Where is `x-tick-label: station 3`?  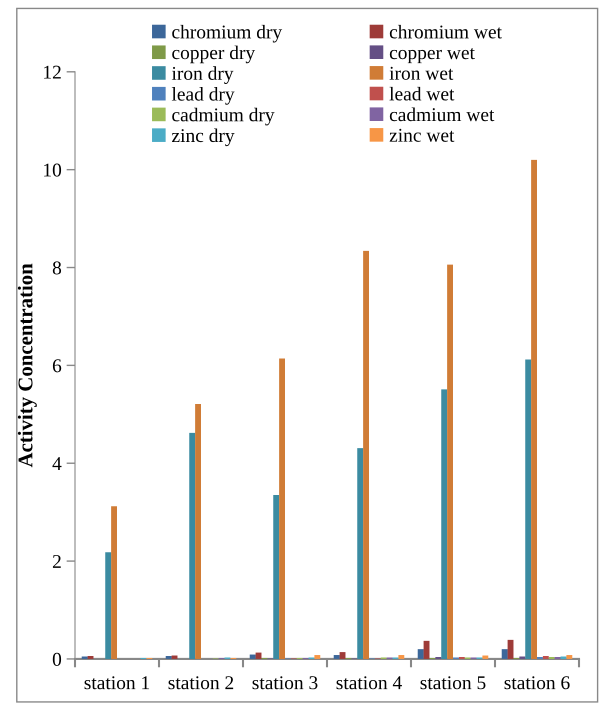
x-tick-label: station 3 is located at coordinates (285, 683).